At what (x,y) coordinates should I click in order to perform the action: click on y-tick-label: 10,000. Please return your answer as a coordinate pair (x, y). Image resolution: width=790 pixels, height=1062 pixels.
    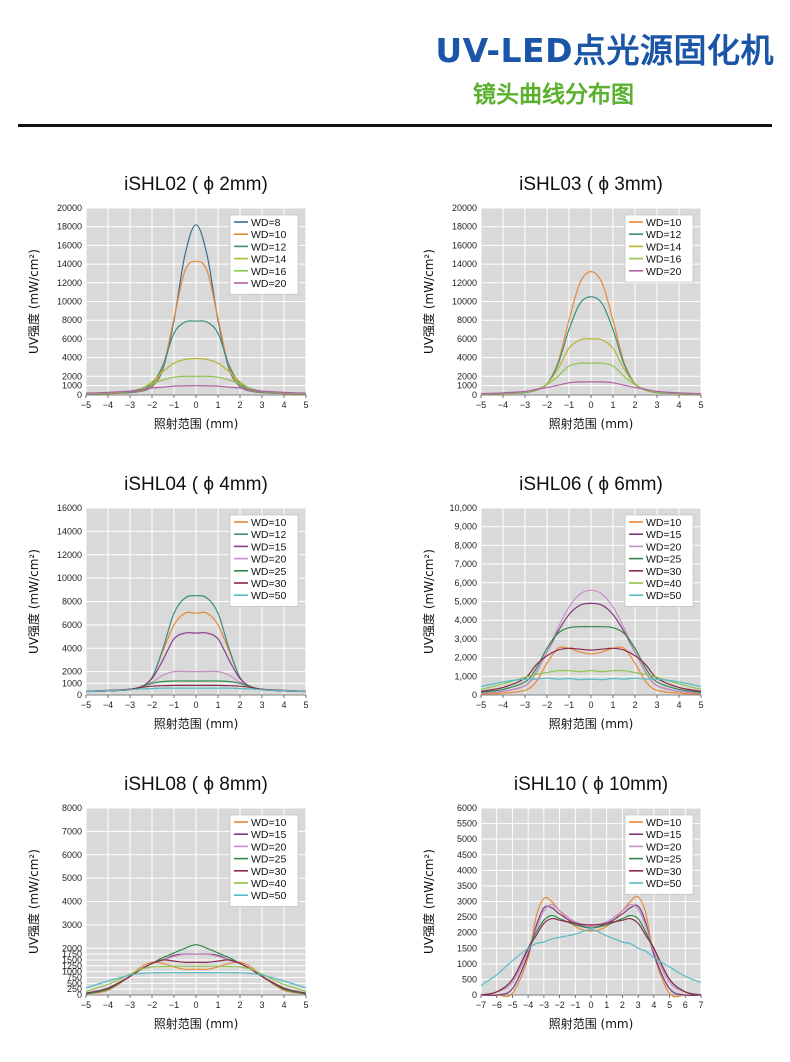
    Looking at the image, I should click on (463, 508).